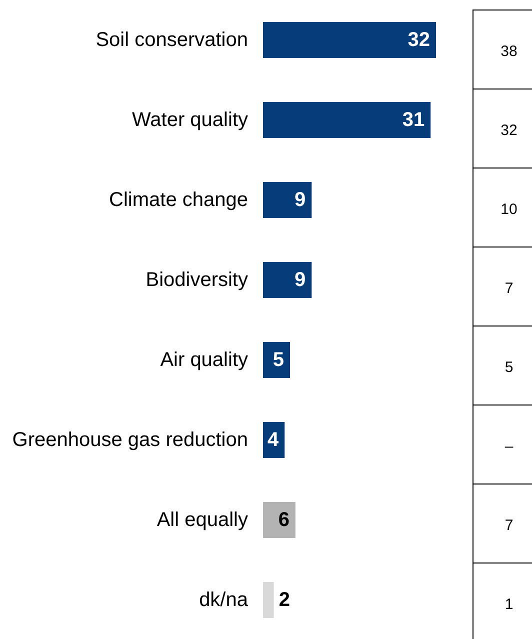 This screenshot has height=639, width=532. Describe the element at coordinates (413, 120) in the screenshot. I see `data-label: 31` at that location.